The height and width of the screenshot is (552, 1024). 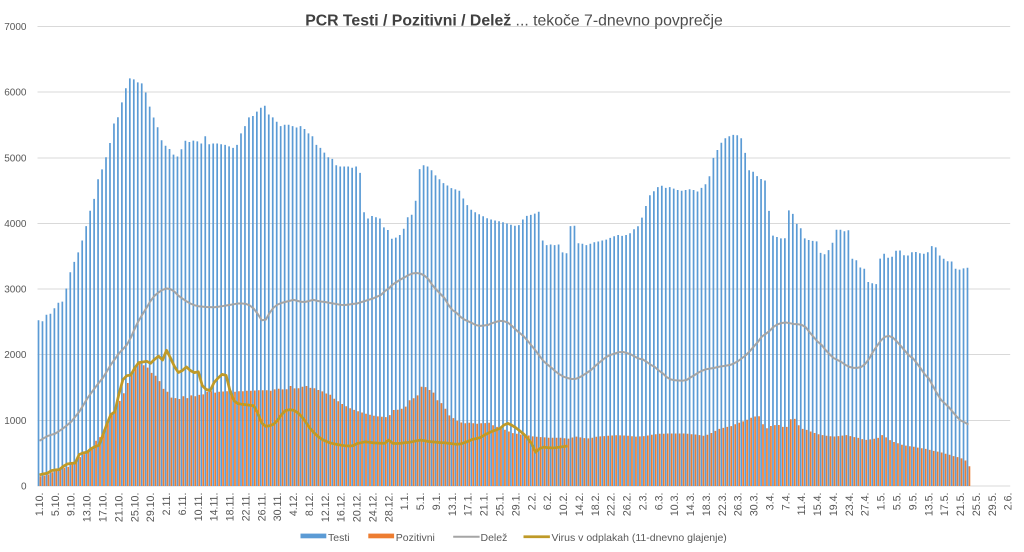 I want to click on svg-text: 2.11., so click(x=167, y=504).